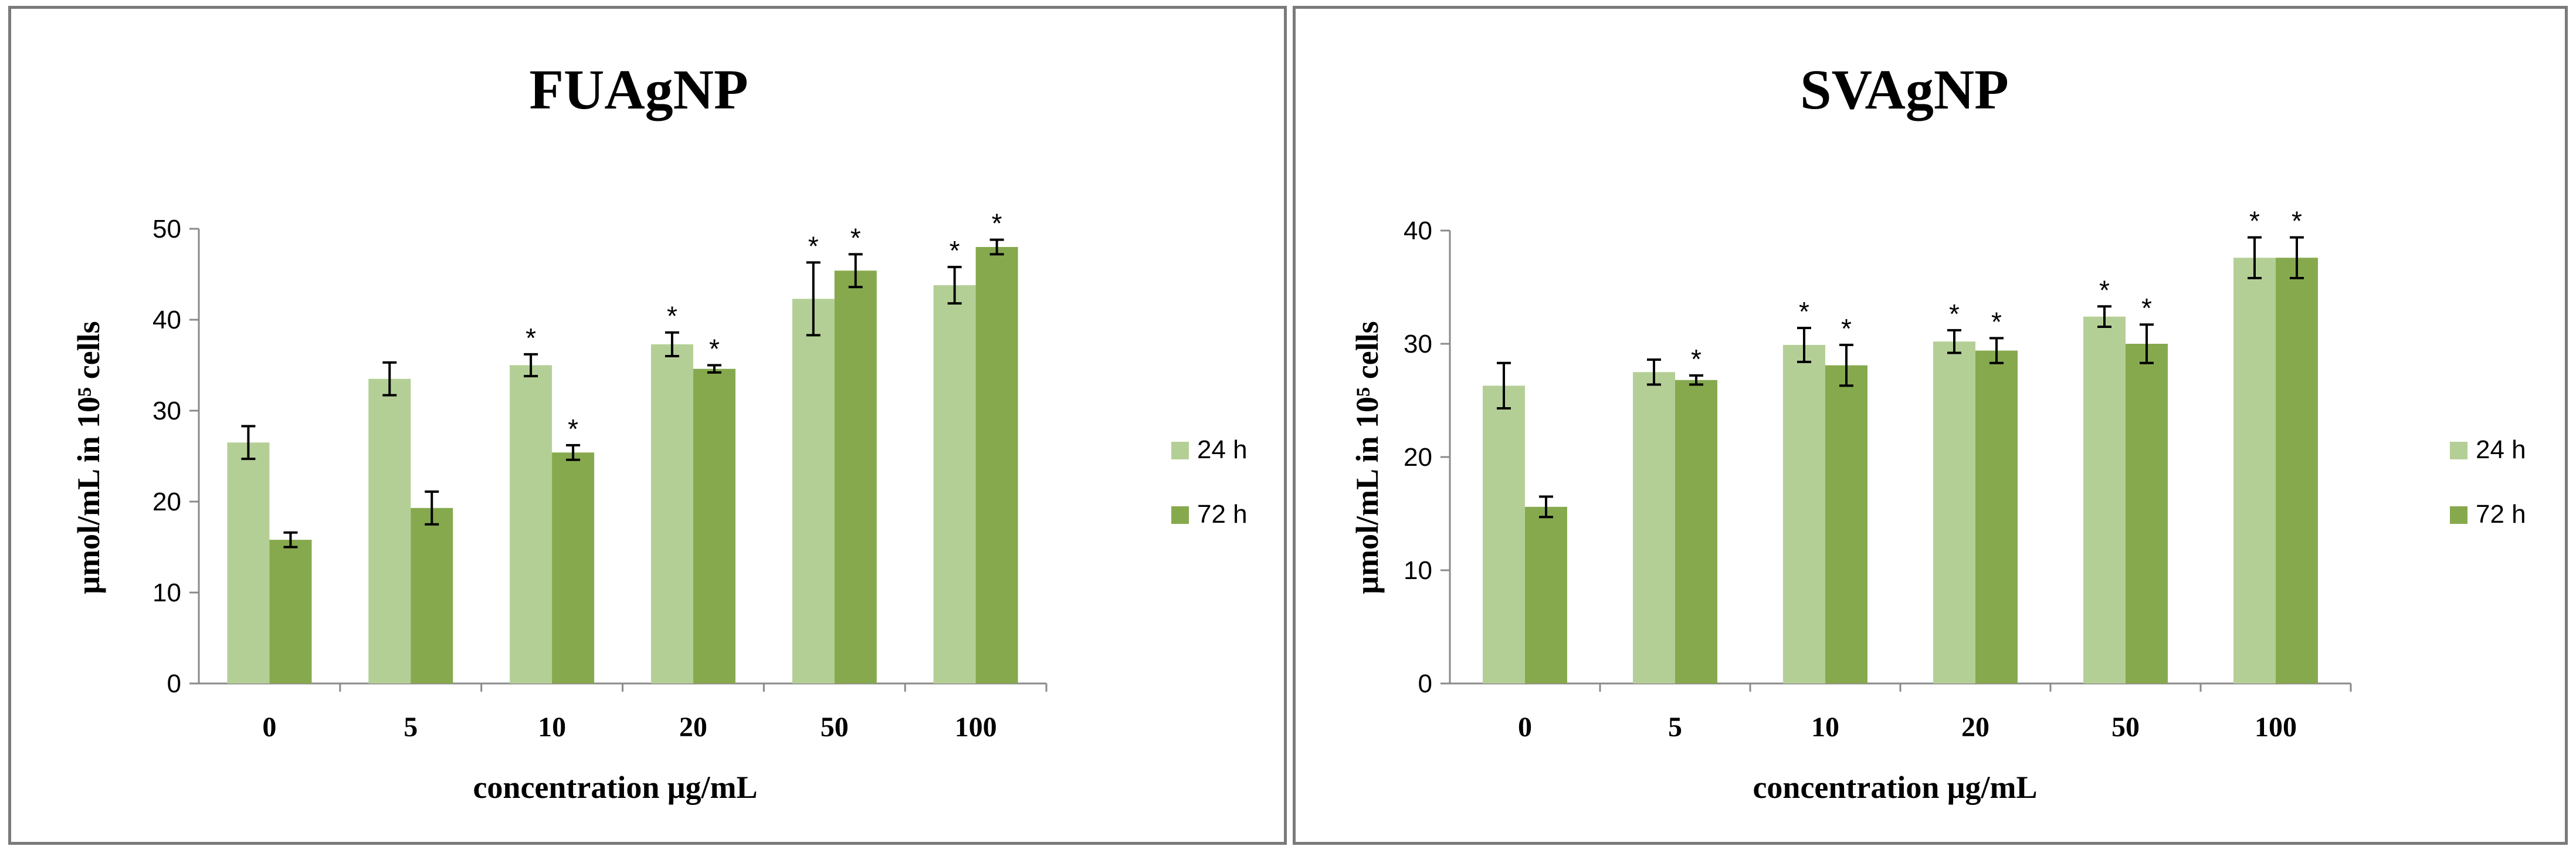 The height and width of the screenshot is (863, 2576). What do you see at coordinates (1904, 89) in the screenshot?
I see `chart-title: SVAgNP` at bounding box center [1904, 89].